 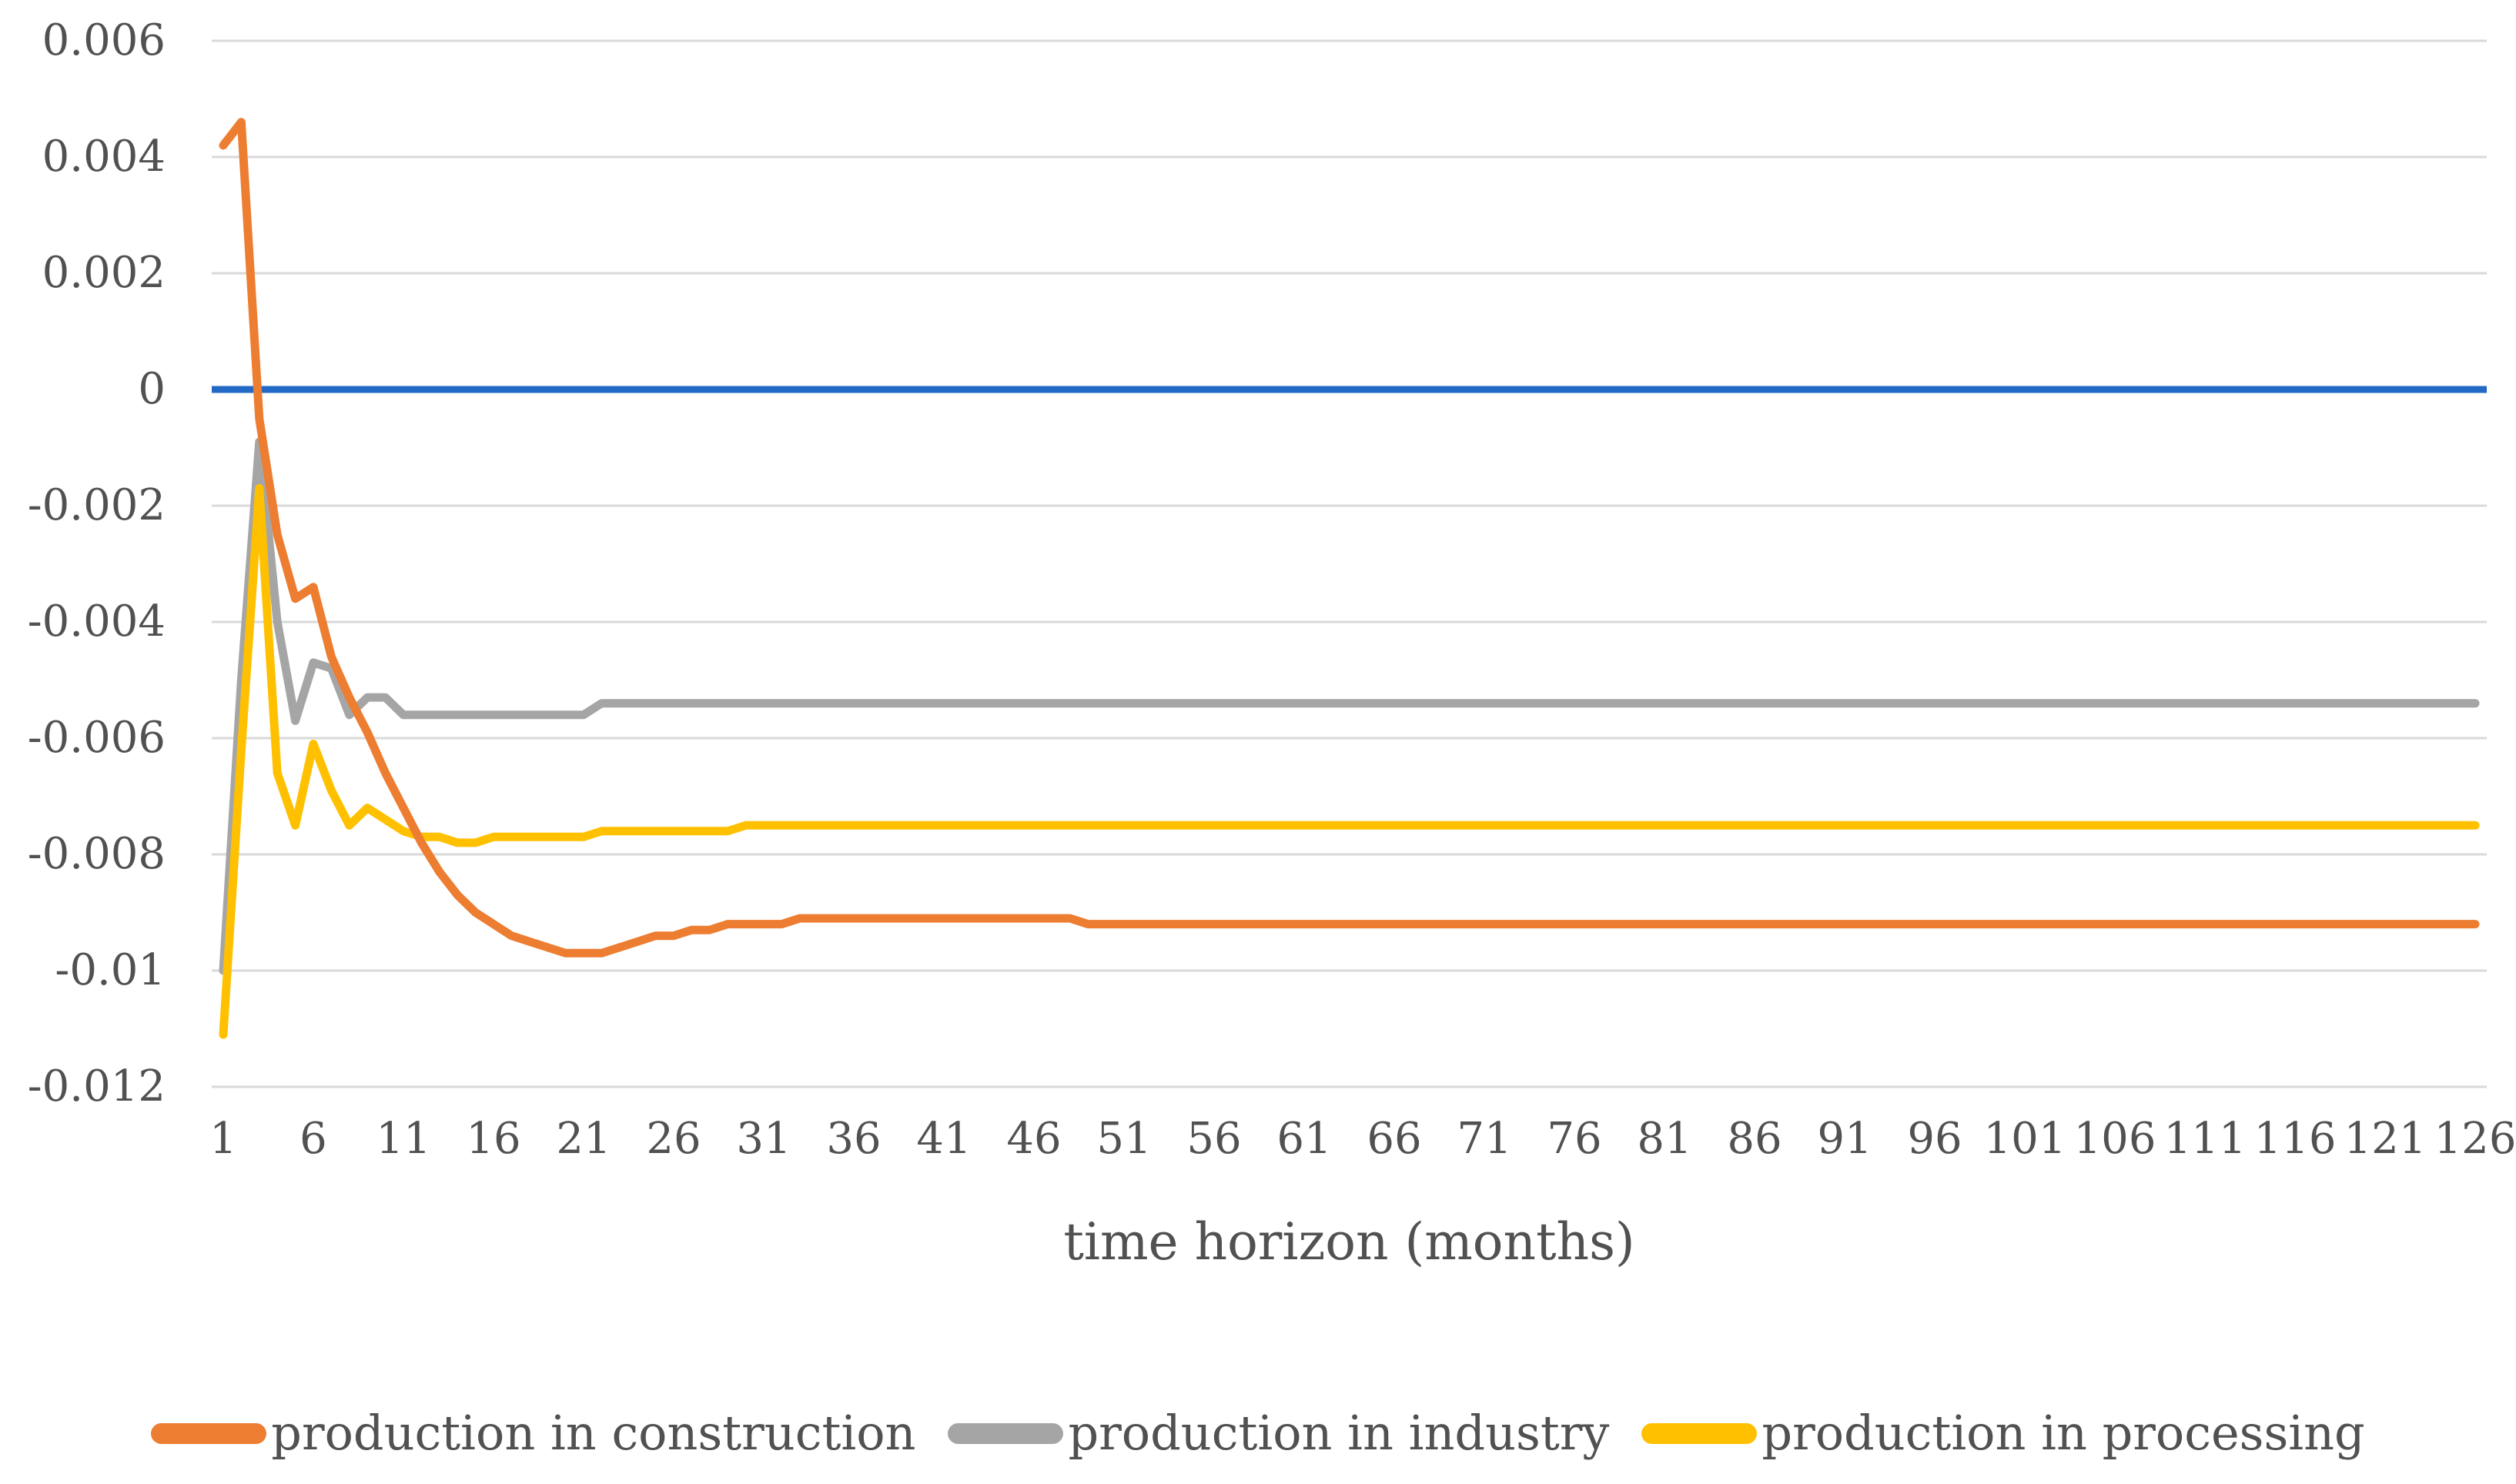 I want to click on x-tick-label: 36, so click(x=854, y=1139).